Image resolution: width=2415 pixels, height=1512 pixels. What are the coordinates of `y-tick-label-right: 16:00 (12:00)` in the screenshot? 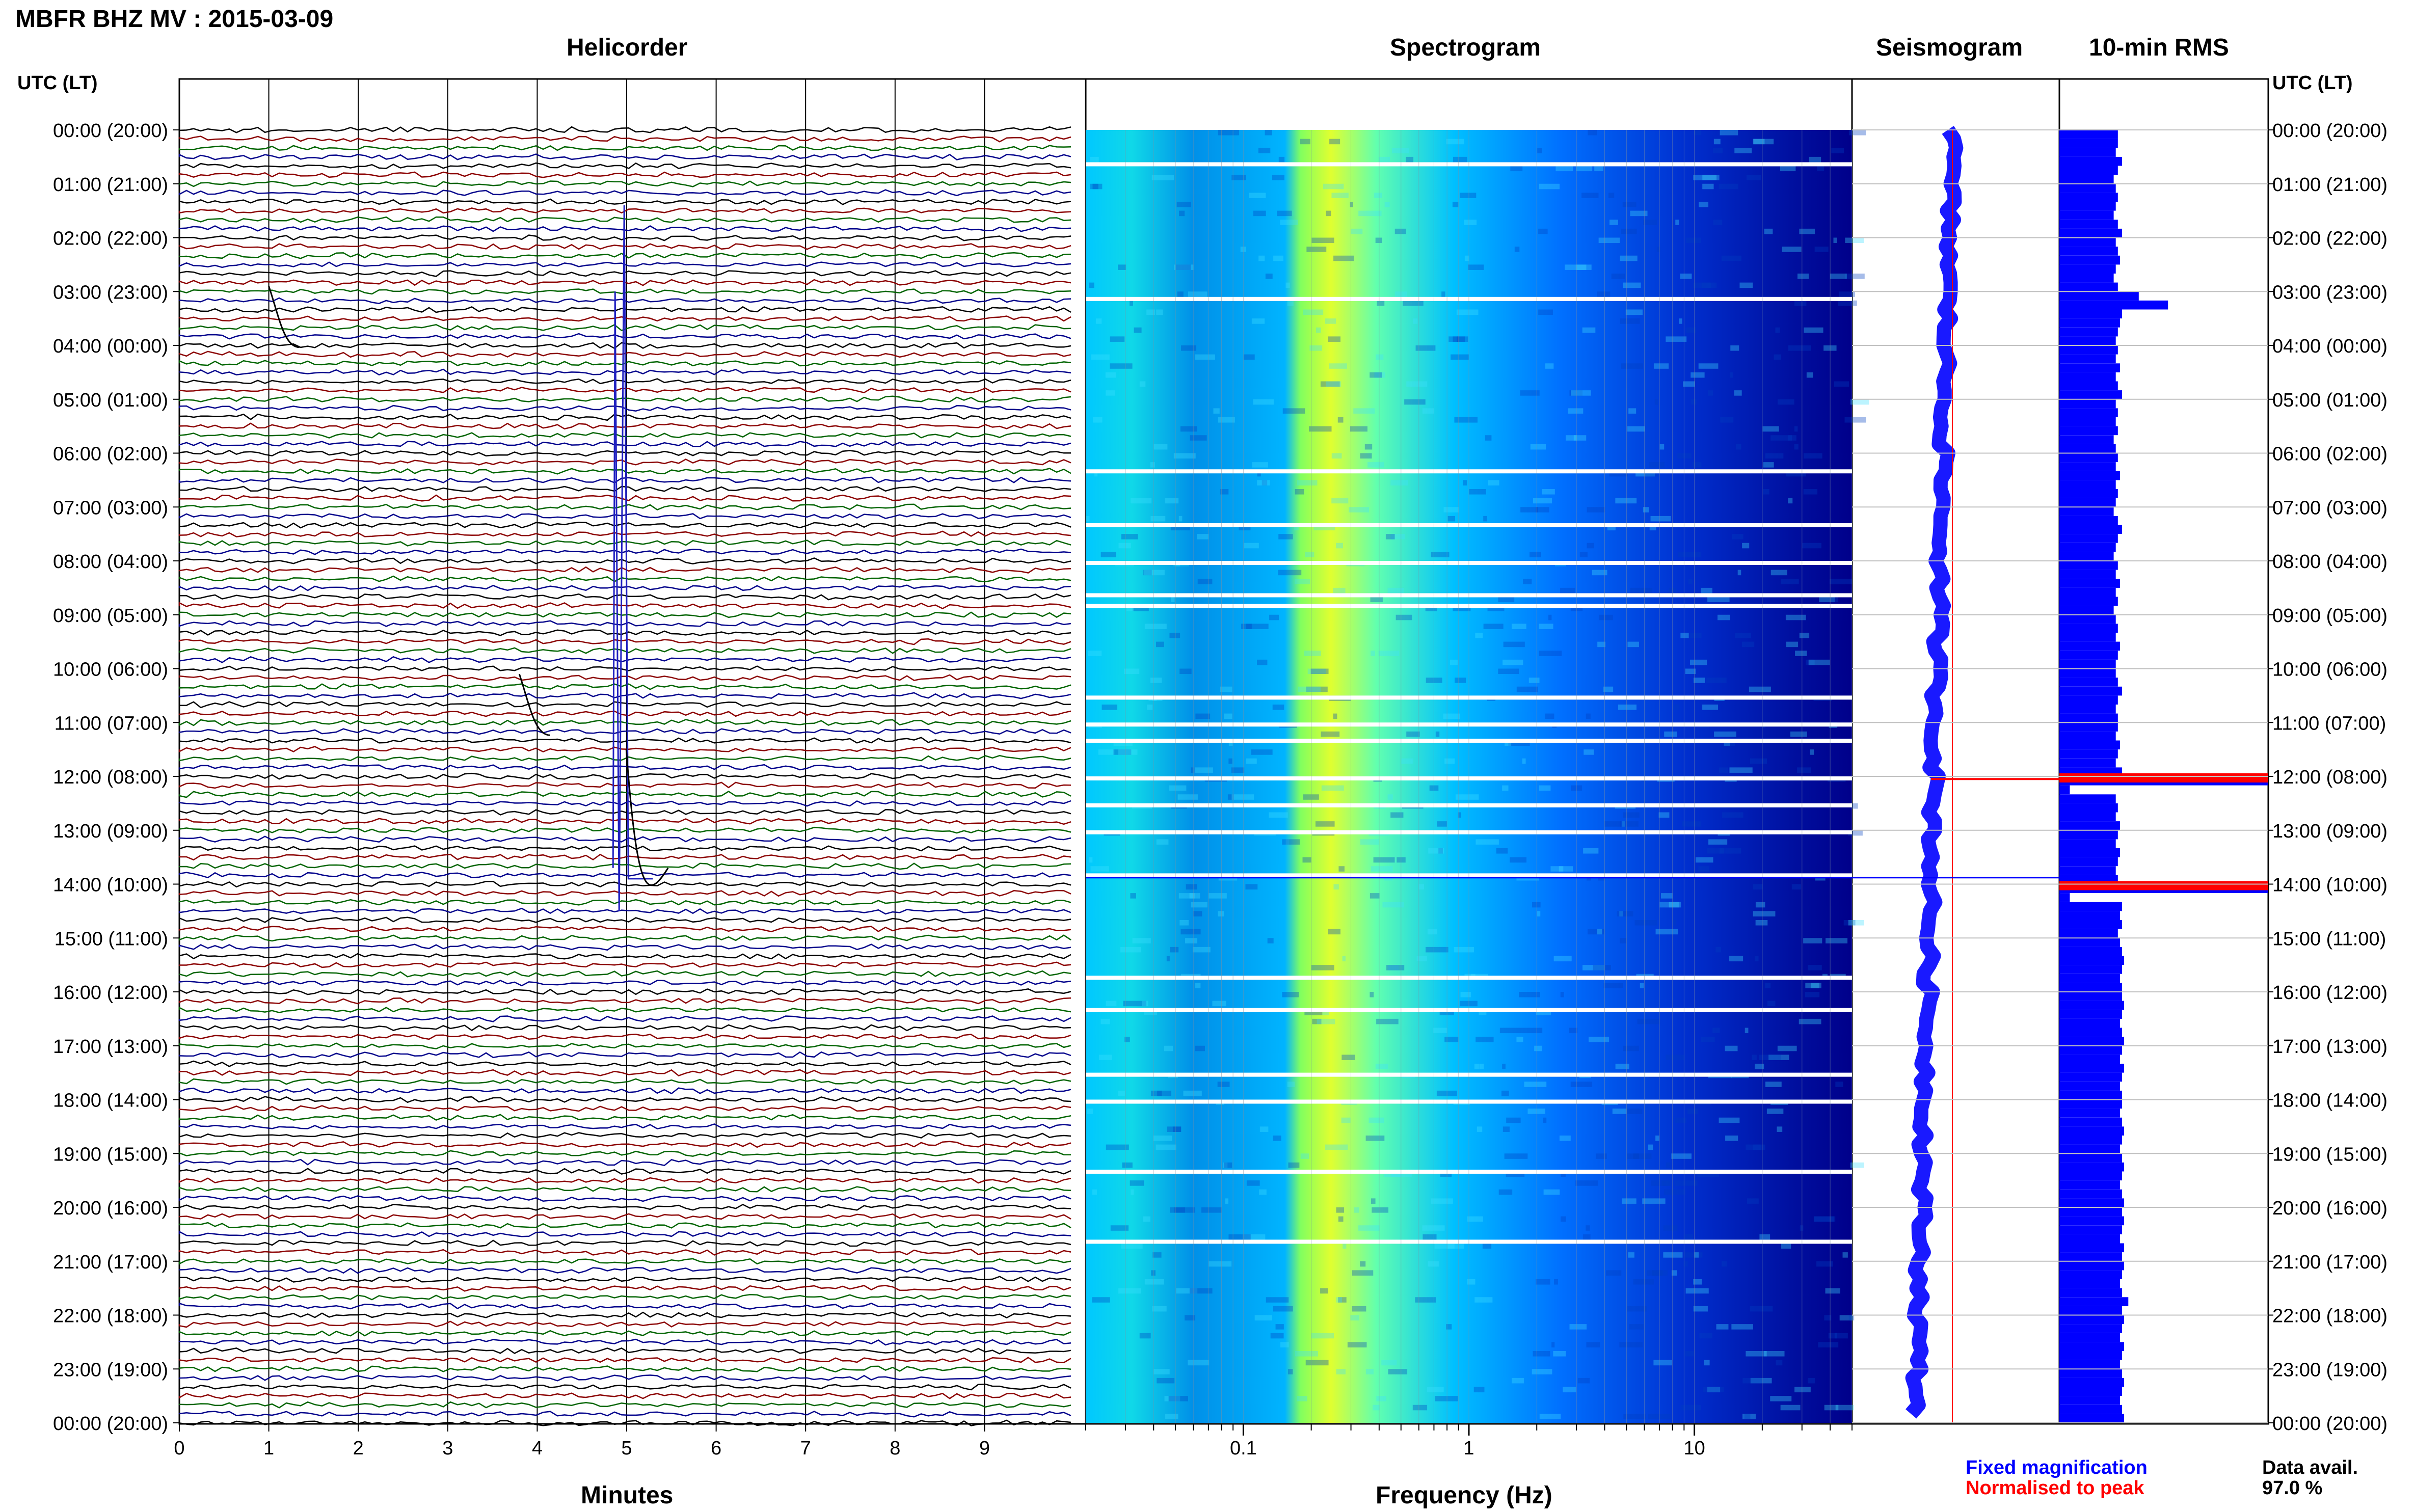 It's located at (2330, 993).